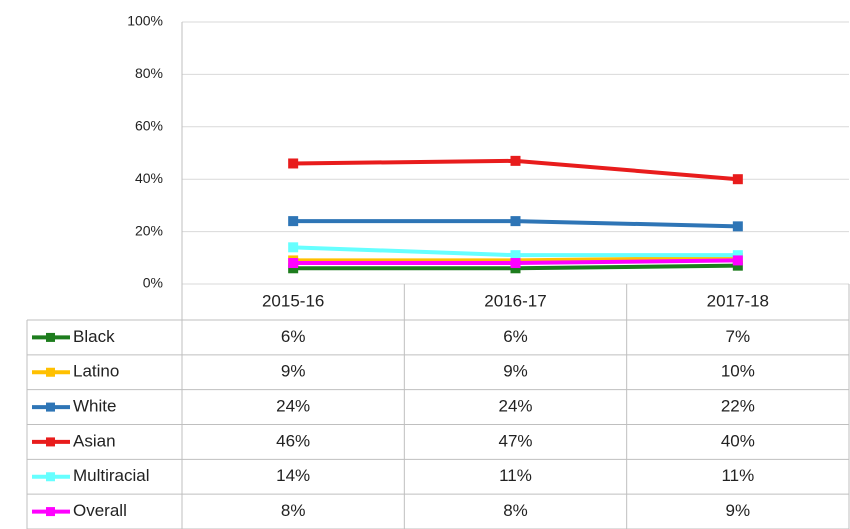 The height and width of the screenshot is (529, 850). Describe the element at coordinates (738, 406) in the screenshot. I see `table-value: 22%` at that location.